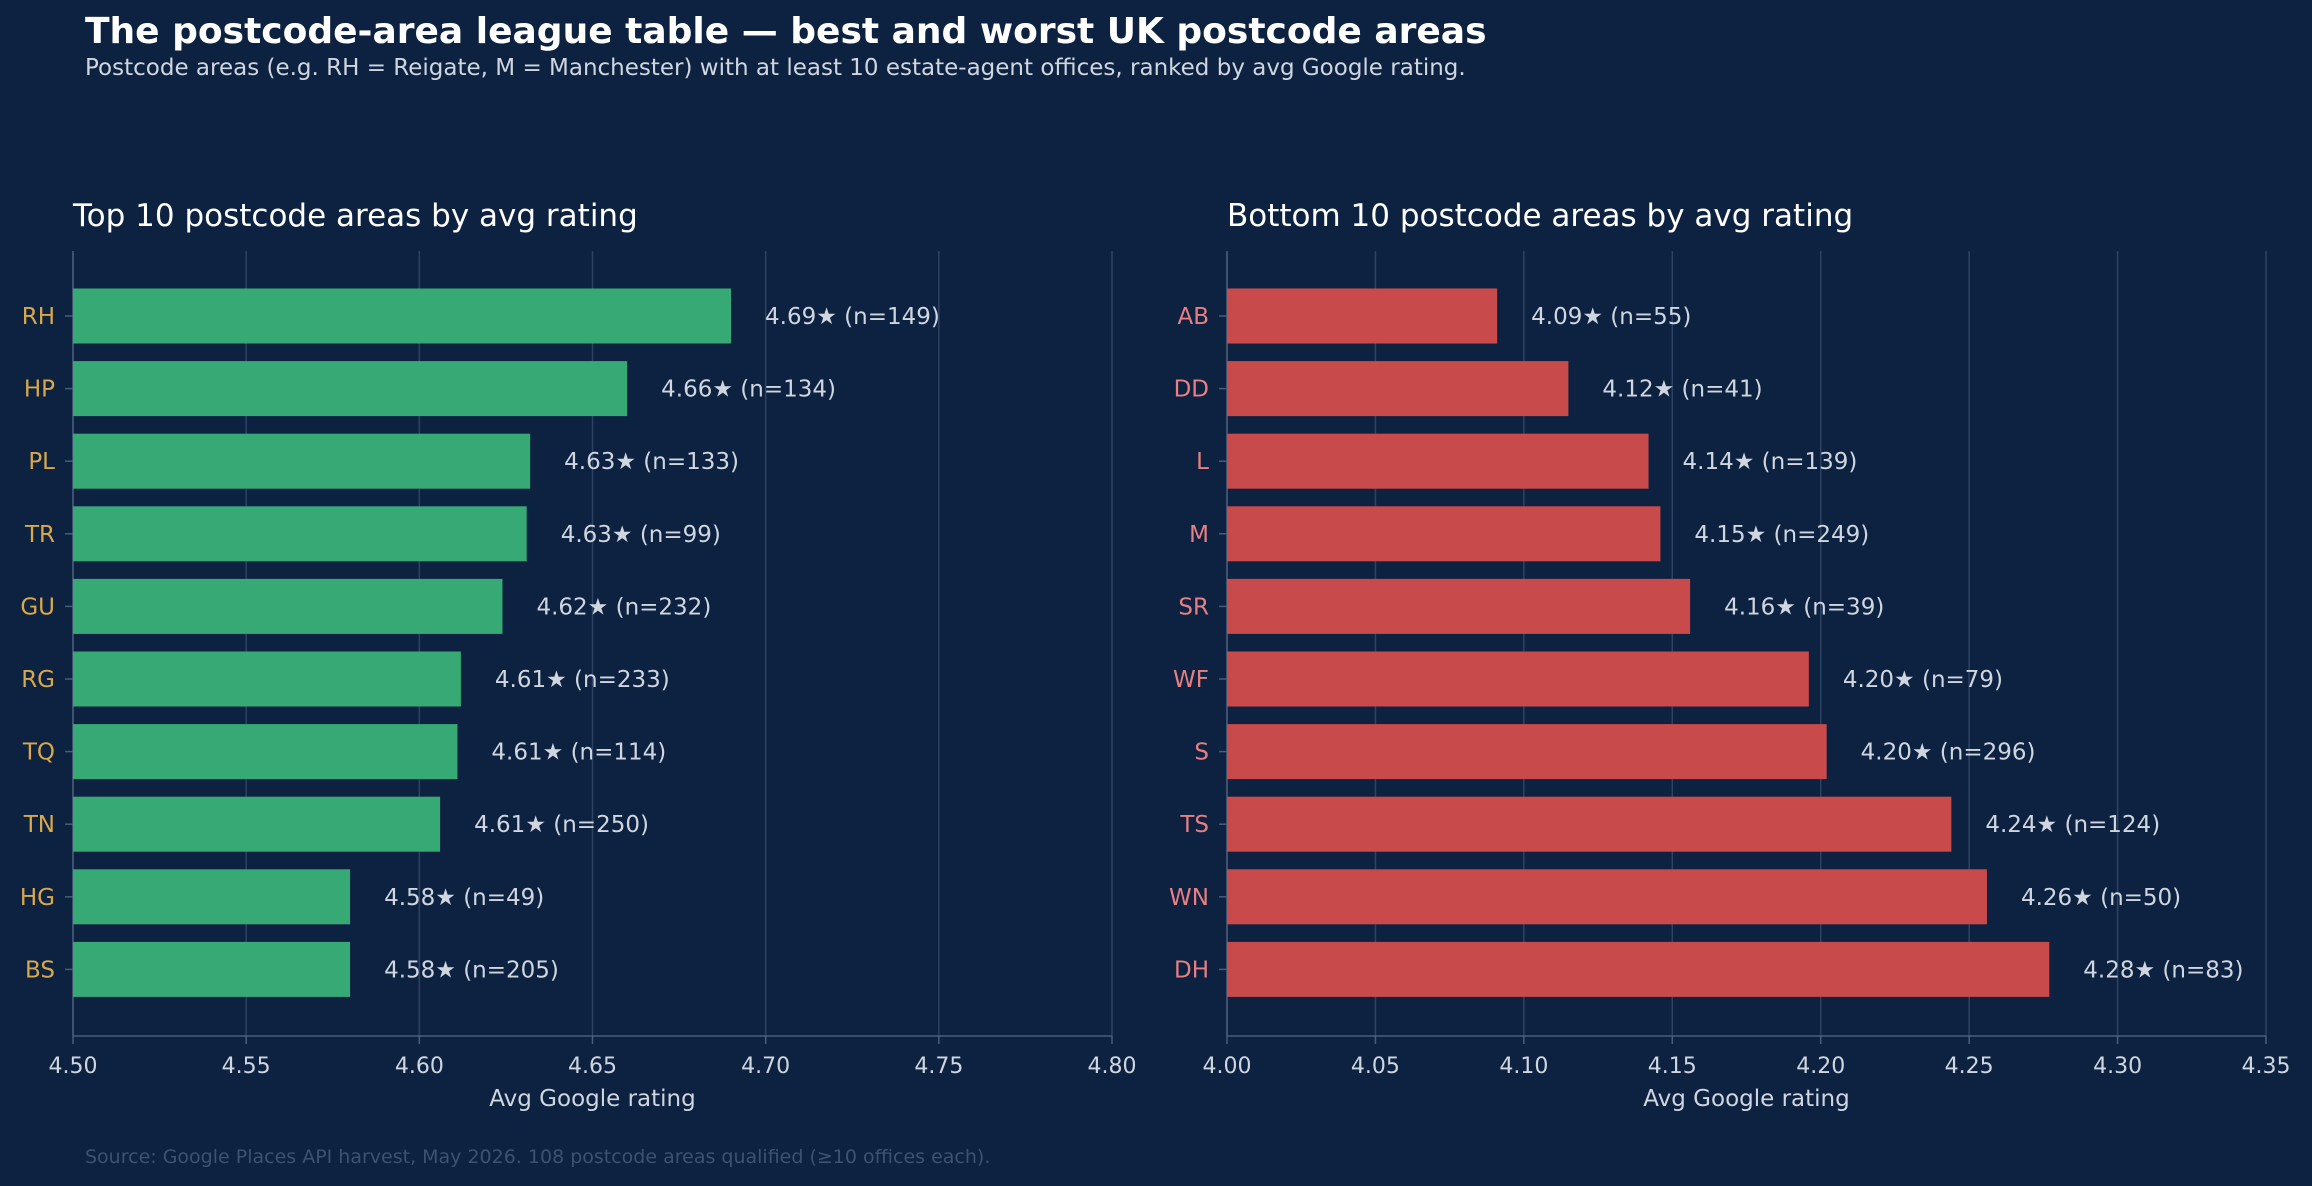  I want to click on bottom-x-tick-label: 4.35, so click(2266, 1066).